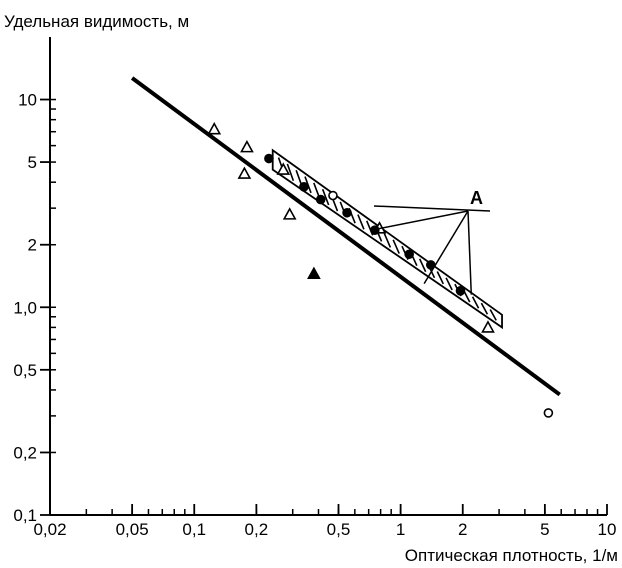  What do you see at coordinates (32, 162) in the screenshot?
I see `y-tick-label: 5` at bounding box center [32, 162].